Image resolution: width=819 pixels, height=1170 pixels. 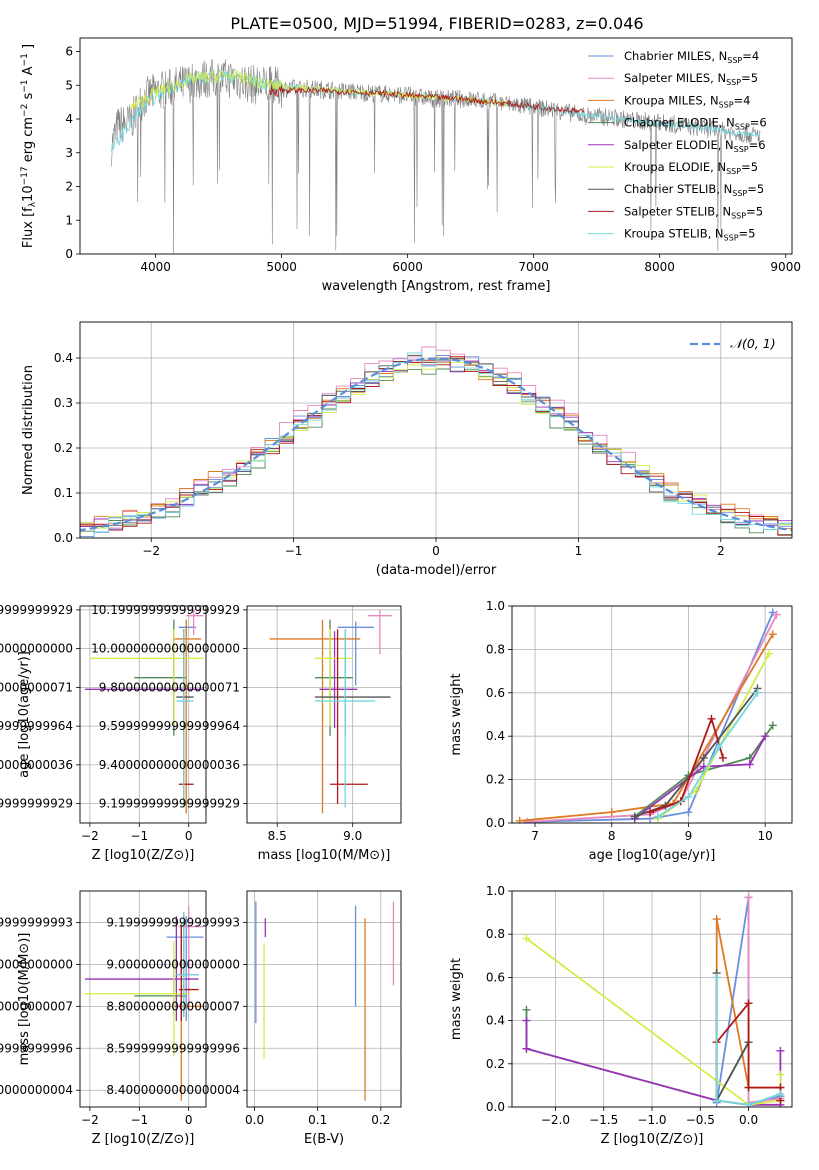 What do you see at coordinates (688, 812) in the screenshot?
I see `weight-marker-ChabrierMILES` at bounding box center [688, 812].